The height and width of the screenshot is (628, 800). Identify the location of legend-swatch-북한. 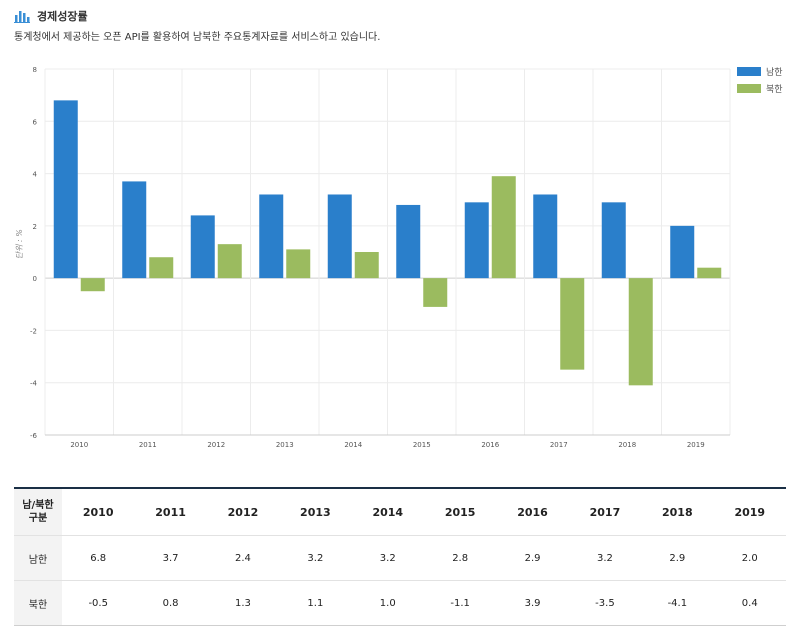
(749, 88).